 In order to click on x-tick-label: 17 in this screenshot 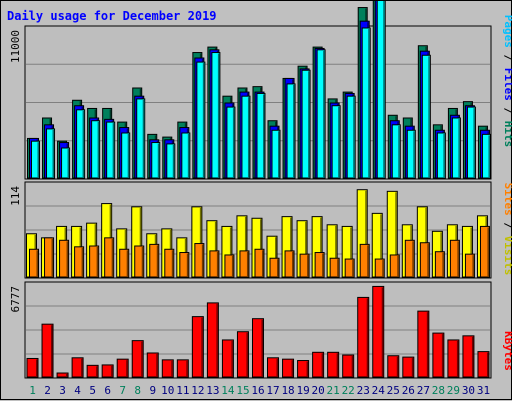, I will do `click(272, 390)`.